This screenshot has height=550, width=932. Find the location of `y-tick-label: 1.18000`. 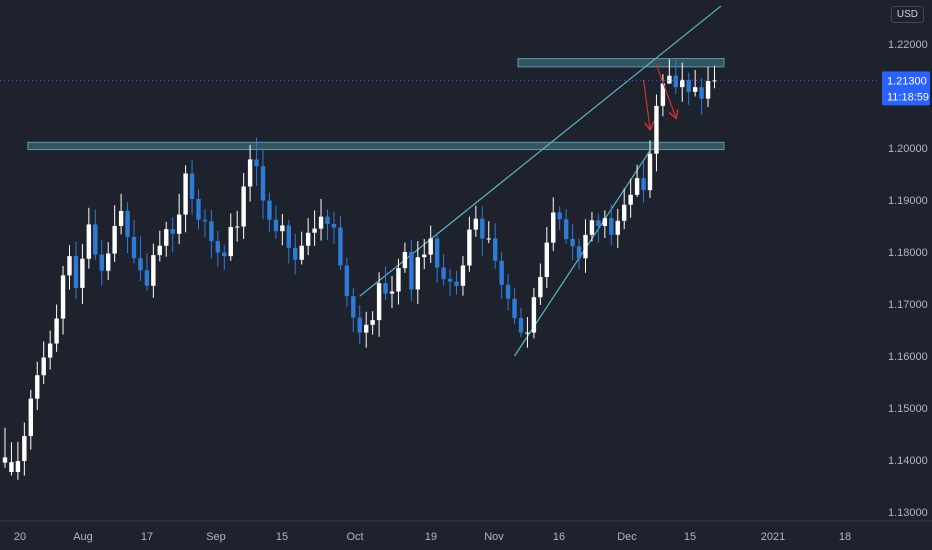

y-tick-label: 1.18000 is located at coordinates (908, 253).